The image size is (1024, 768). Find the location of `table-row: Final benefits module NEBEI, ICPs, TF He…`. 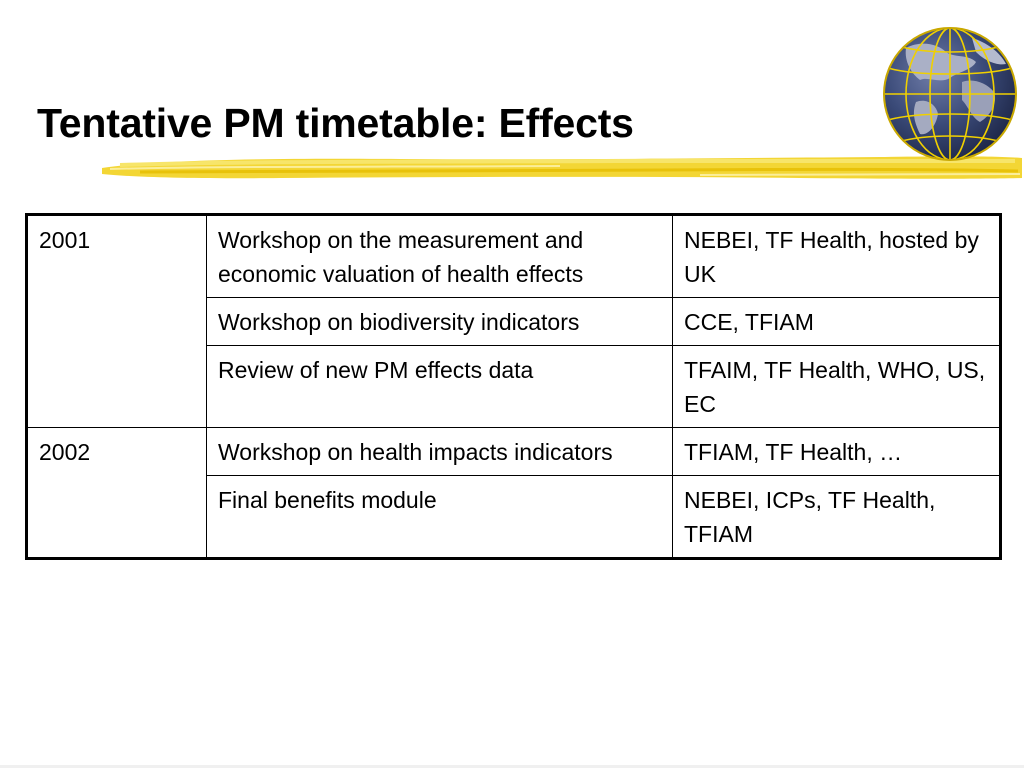

table-row: Final benefits module NEBEI, ICPs, TF He… is located at coordinates (514, 517).